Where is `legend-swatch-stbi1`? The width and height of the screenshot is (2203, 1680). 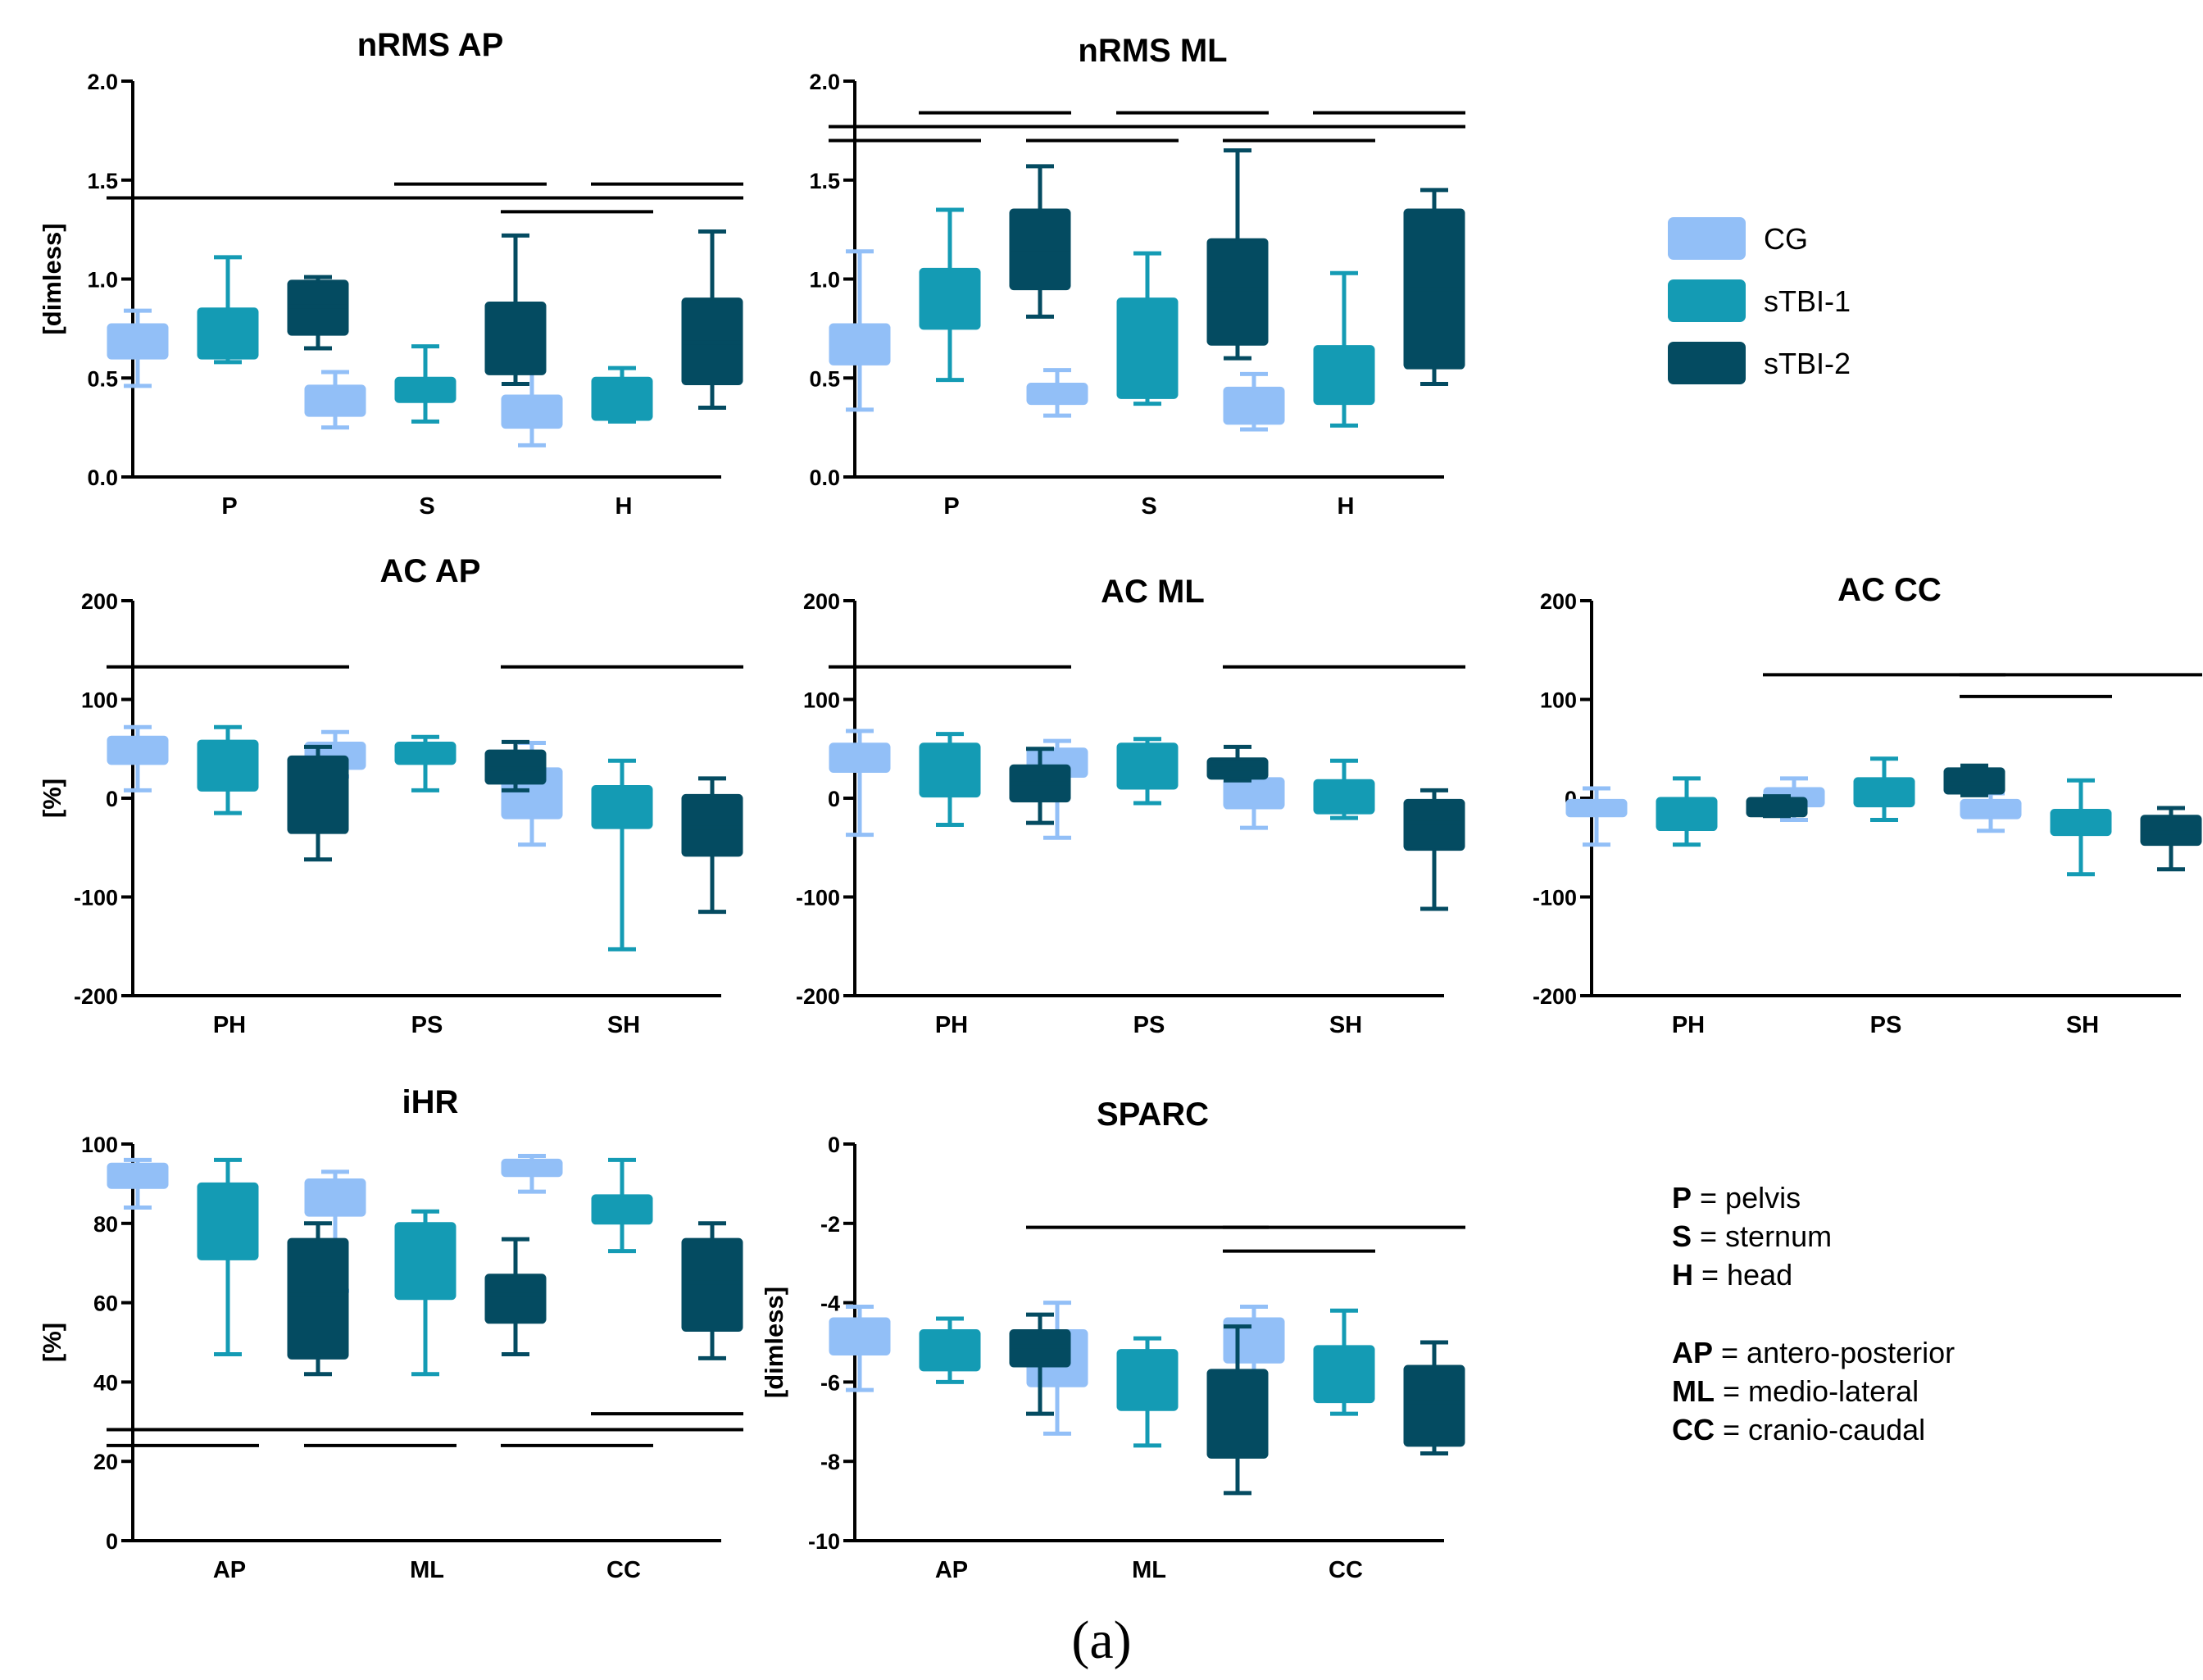
legend-swatch-stbi1 is located at coordinates (1707, 300).